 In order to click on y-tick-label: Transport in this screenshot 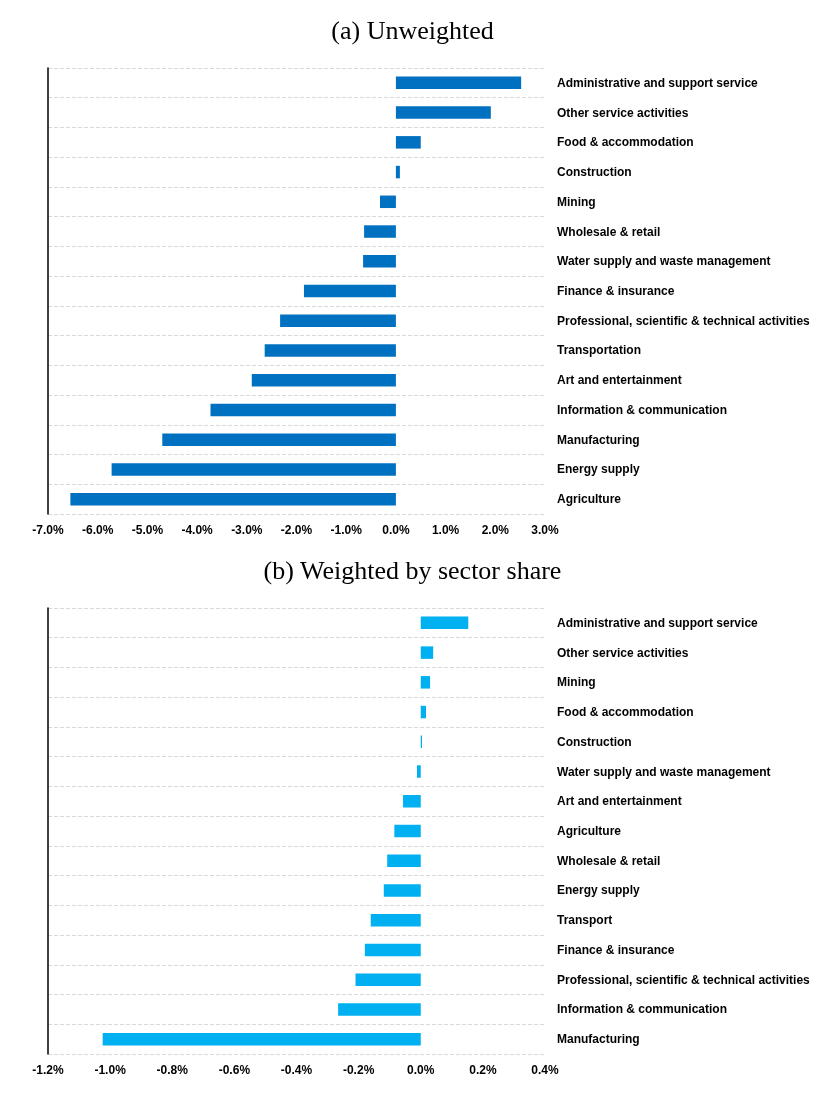, I will do `click(585, 920)`.